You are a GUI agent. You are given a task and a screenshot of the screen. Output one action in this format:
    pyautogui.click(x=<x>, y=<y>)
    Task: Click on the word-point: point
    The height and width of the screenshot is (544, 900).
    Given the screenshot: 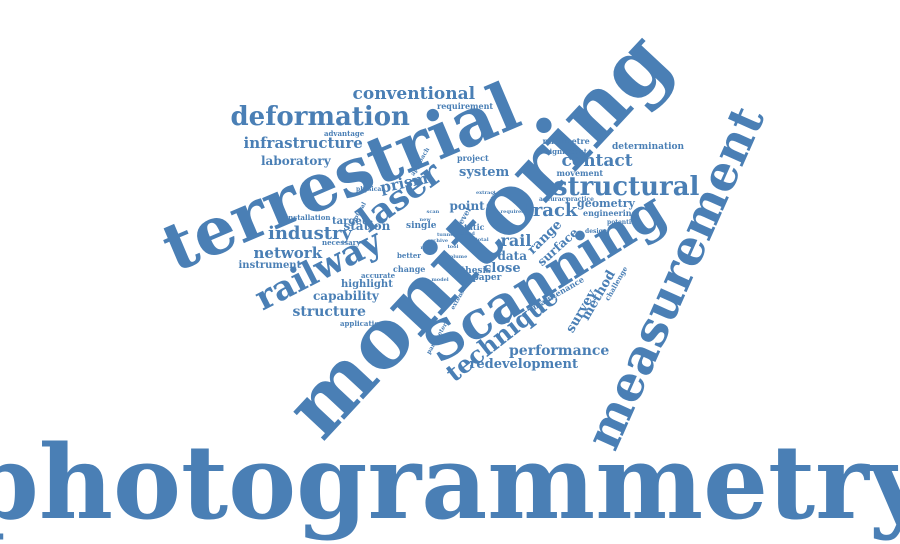 What is the action you would take?
    pyautogui.click(x=467, y=206)
    